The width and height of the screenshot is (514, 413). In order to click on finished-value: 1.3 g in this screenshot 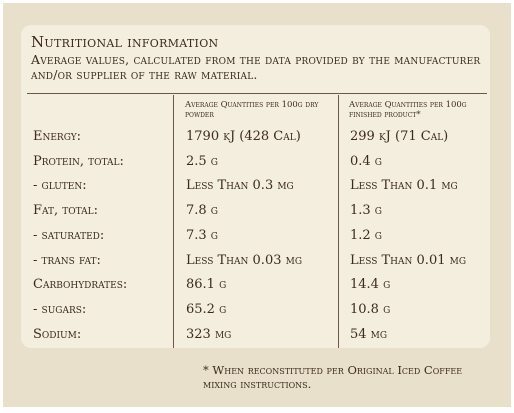, I will do `click(366, 211)`.